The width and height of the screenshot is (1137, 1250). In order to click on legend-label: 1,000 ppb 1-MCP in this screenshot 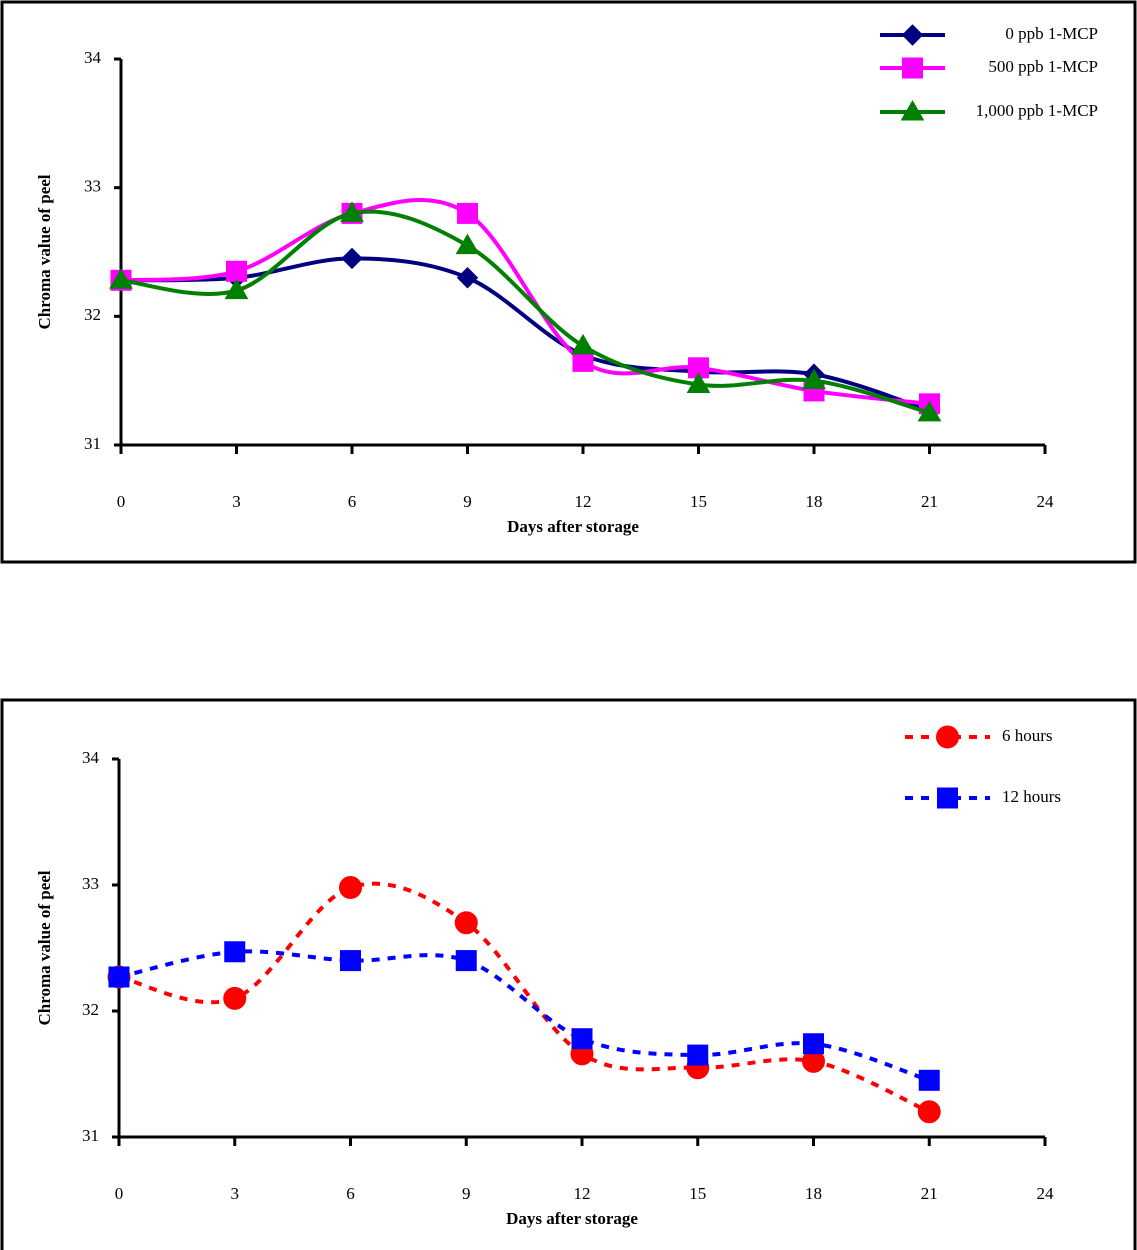, I will do `click(1037, 110)`.